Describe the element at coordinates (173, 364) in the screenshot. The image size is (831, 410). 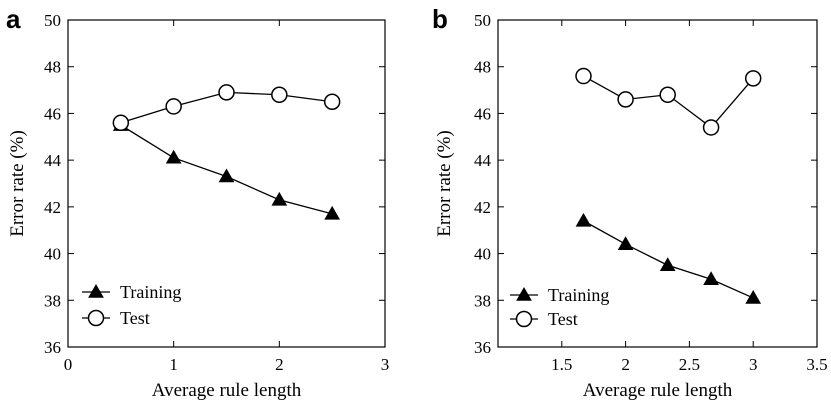
I see `x-tick-label: 1` at that location.